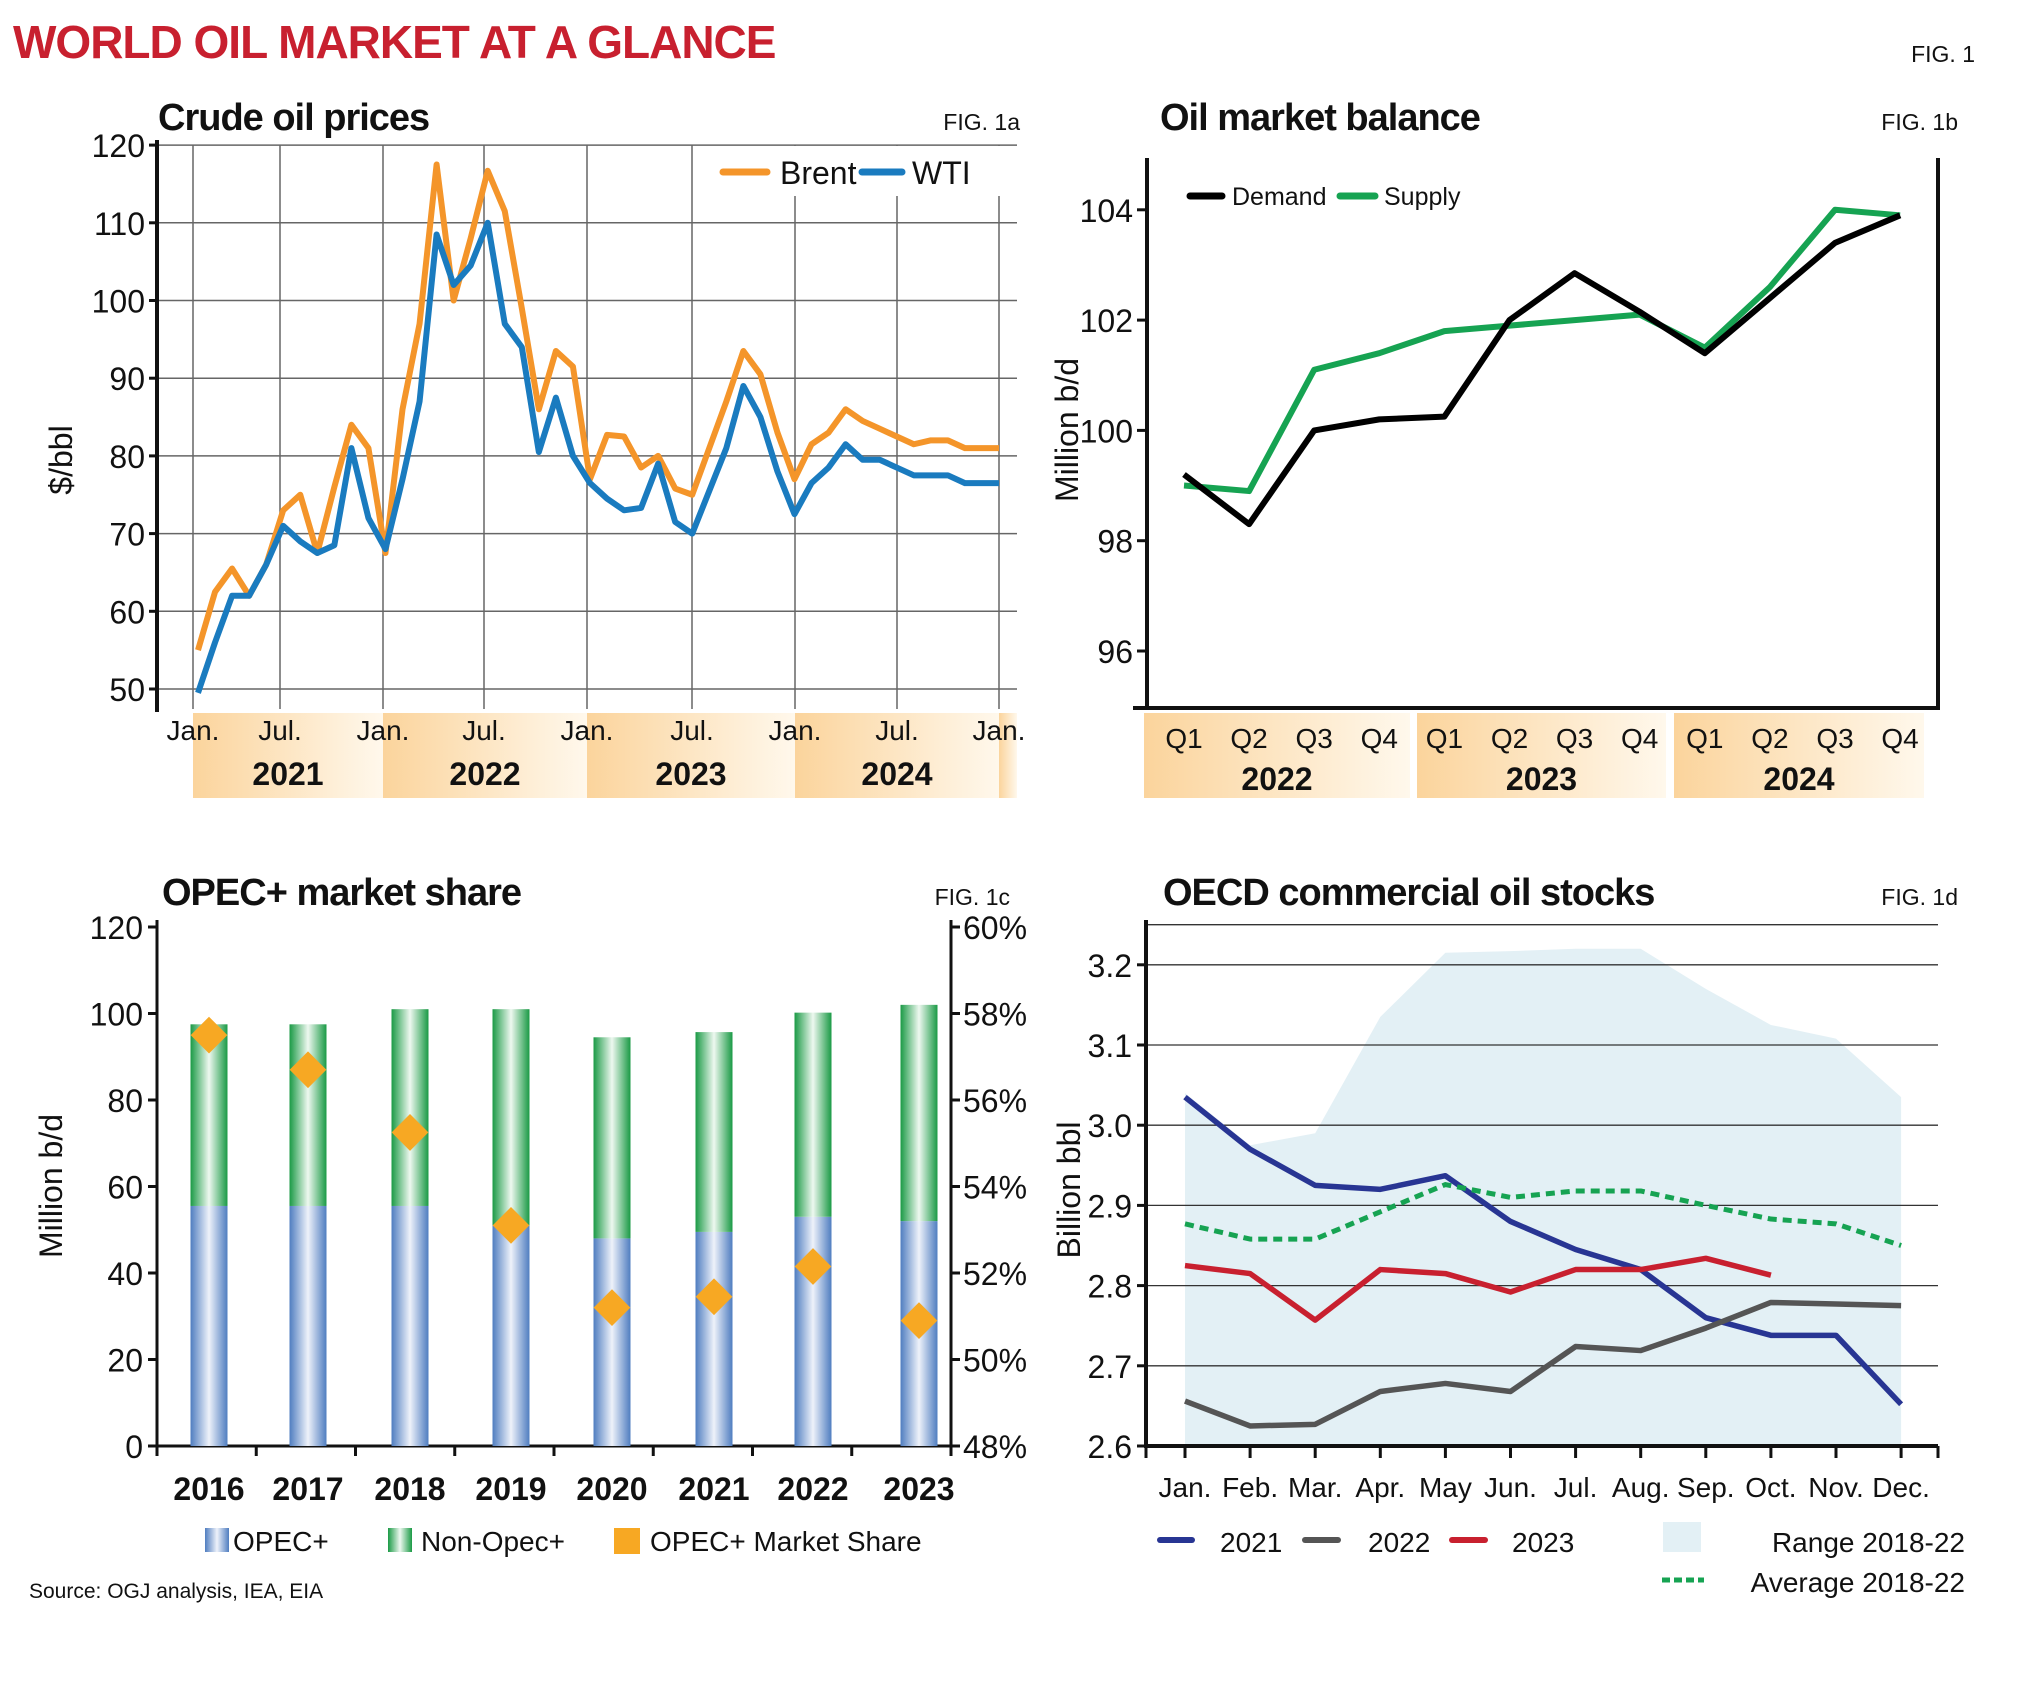 The image size is (2026, 1696). Describe the element at coordinates (217, 1540) in the screenshot. I see `legend-swatch-opec` at that location.